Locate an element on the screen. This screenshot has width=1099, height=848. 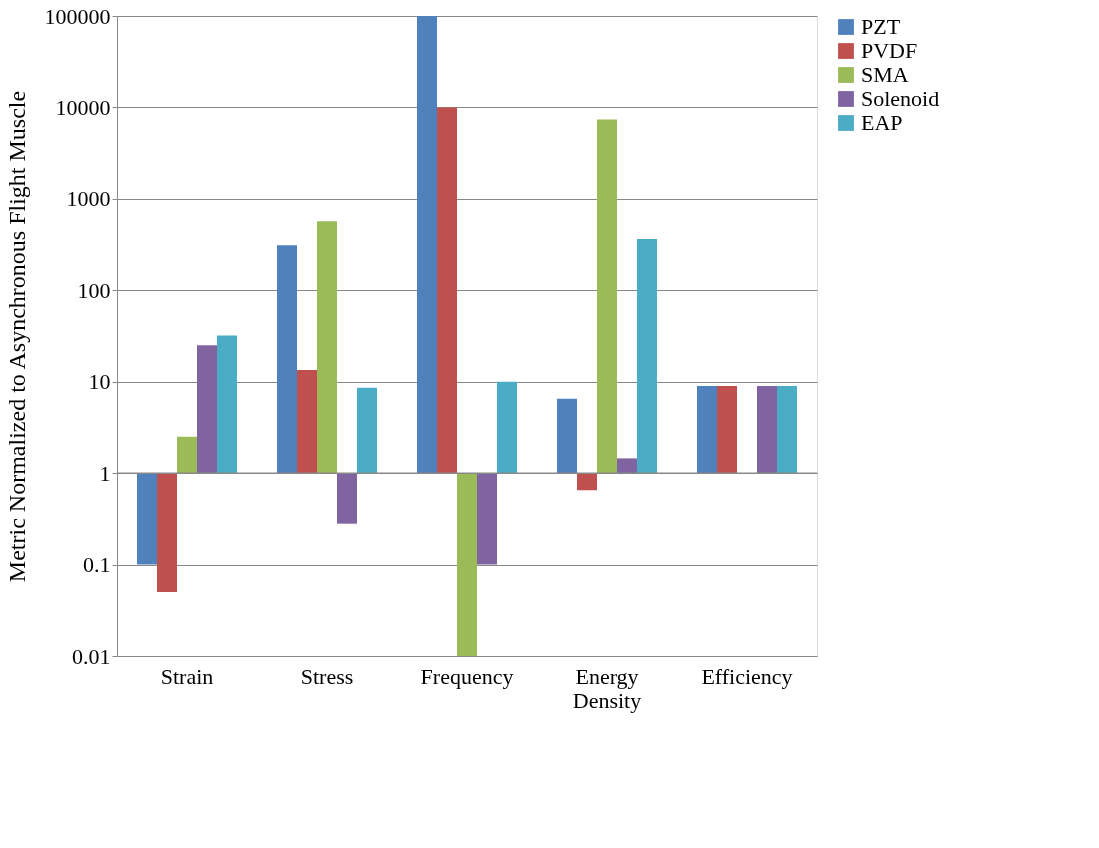
y-axis-title: Metric Normalized to Asynchronous Flight Muscle is located at coordinates (16, 336).